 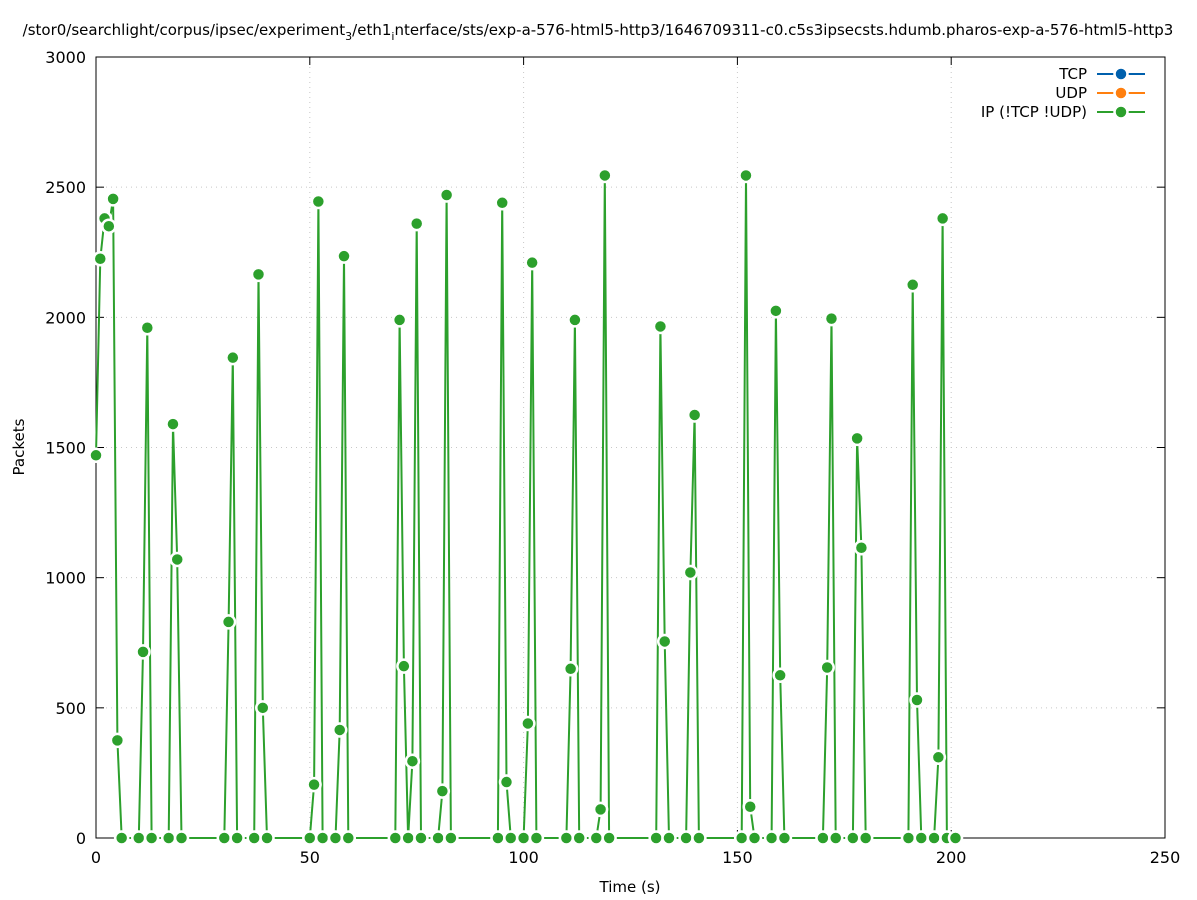 What do you see at coordinates (1072, 74) in the screenshot?
I see `legend-label: TCP` at bounding box center [1072, 74].